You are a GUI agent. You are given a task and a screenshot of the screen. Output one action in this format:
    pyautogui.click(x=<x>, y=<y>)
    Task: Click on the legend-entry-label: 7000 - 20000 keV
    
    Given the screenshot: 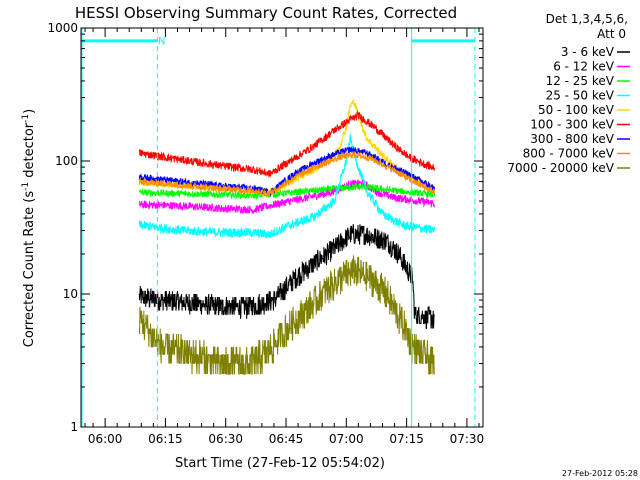 What is the action you would take?
    pyautogui.click(x=560, y=168)
    